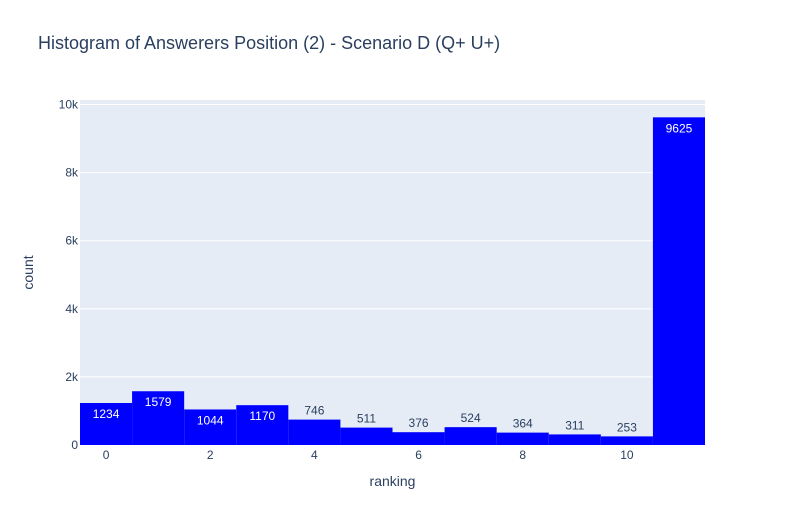 The height and width of the screenshot is (525, 785). Describe the element at coordinates (106, 455) in the screenshot. I see `x-tick-label: 0` at that location.